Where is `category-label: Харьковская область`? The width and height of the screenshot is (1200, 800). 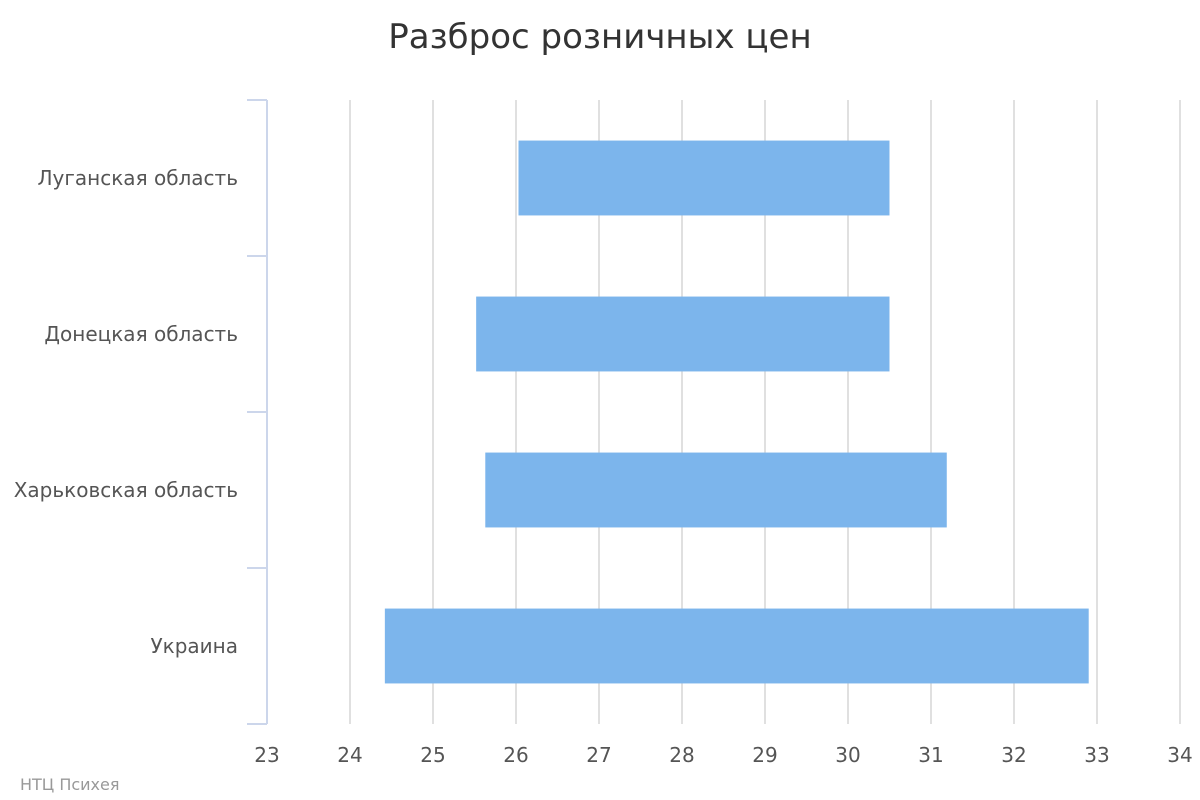
category-label: Харьковская область is located at coordinates (126, 490).